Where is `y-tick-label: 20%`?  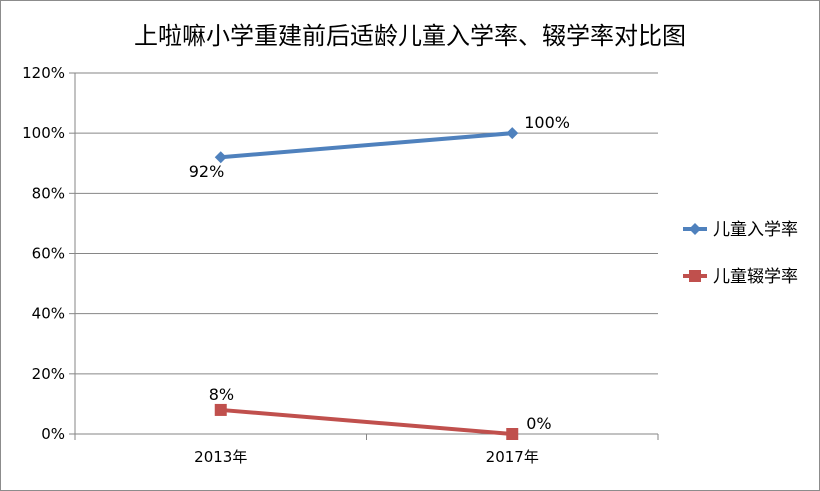
y-tick-label: 20% is located at coordinates (48, 374).